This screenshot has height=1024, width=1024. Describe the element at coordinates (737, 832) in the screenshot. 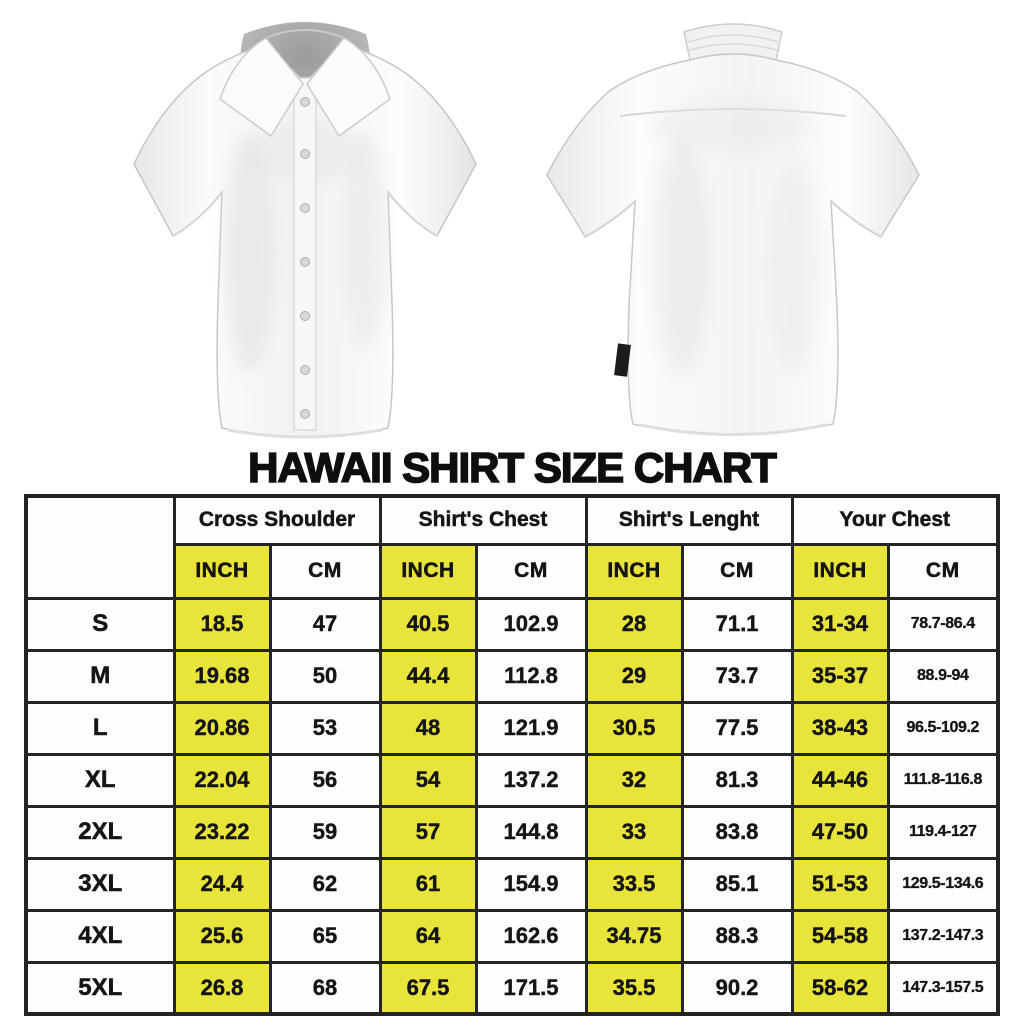

I see `value-cell: 83.8` at that location.